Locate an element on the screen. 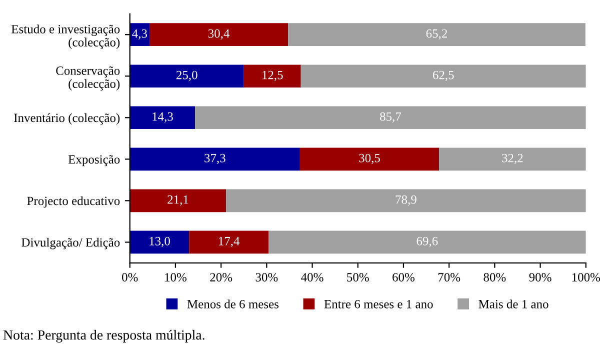 The width and height of the screenshot is (604, 346). x-tick-label: 0% is located at coordinates (130, 277).